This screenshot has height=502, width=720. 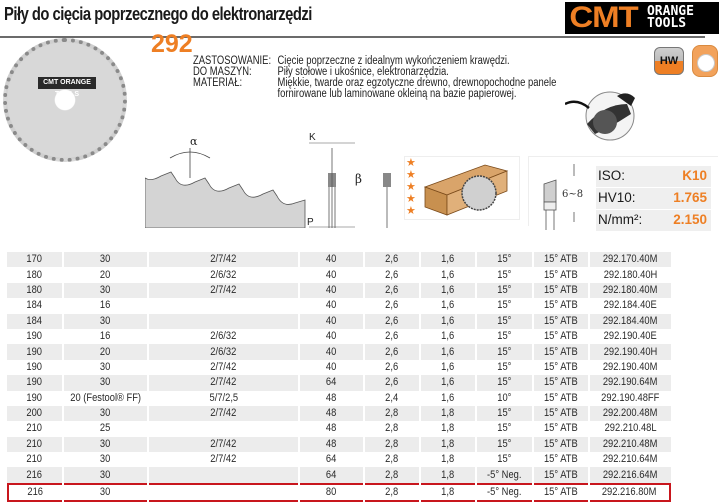 I want to click on cell-value: 292.216.80M, so click(x=629, y=491).